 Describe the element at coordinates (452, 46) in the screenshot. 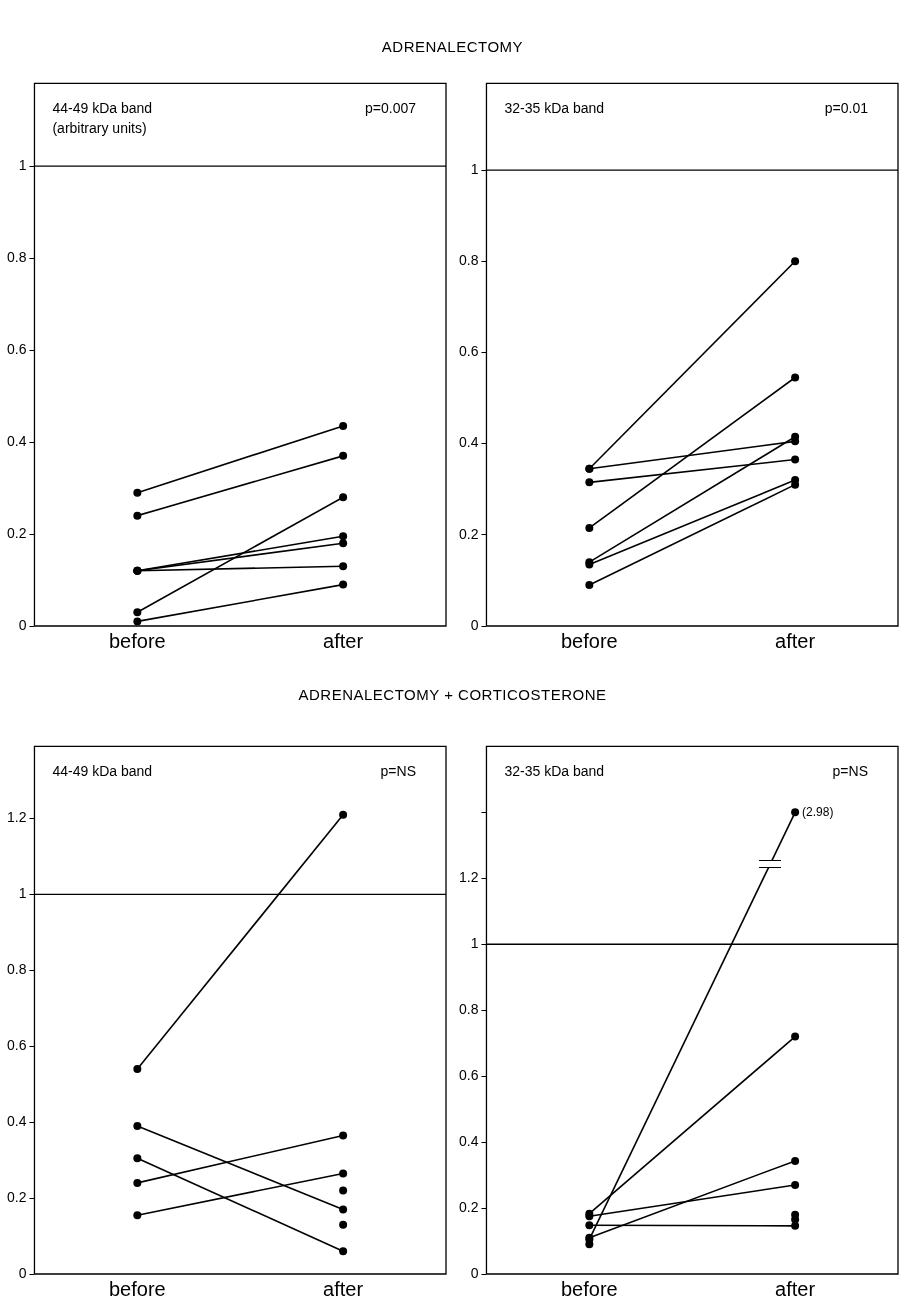

I see `chart-title: ADRENALECTOMY` at that location.